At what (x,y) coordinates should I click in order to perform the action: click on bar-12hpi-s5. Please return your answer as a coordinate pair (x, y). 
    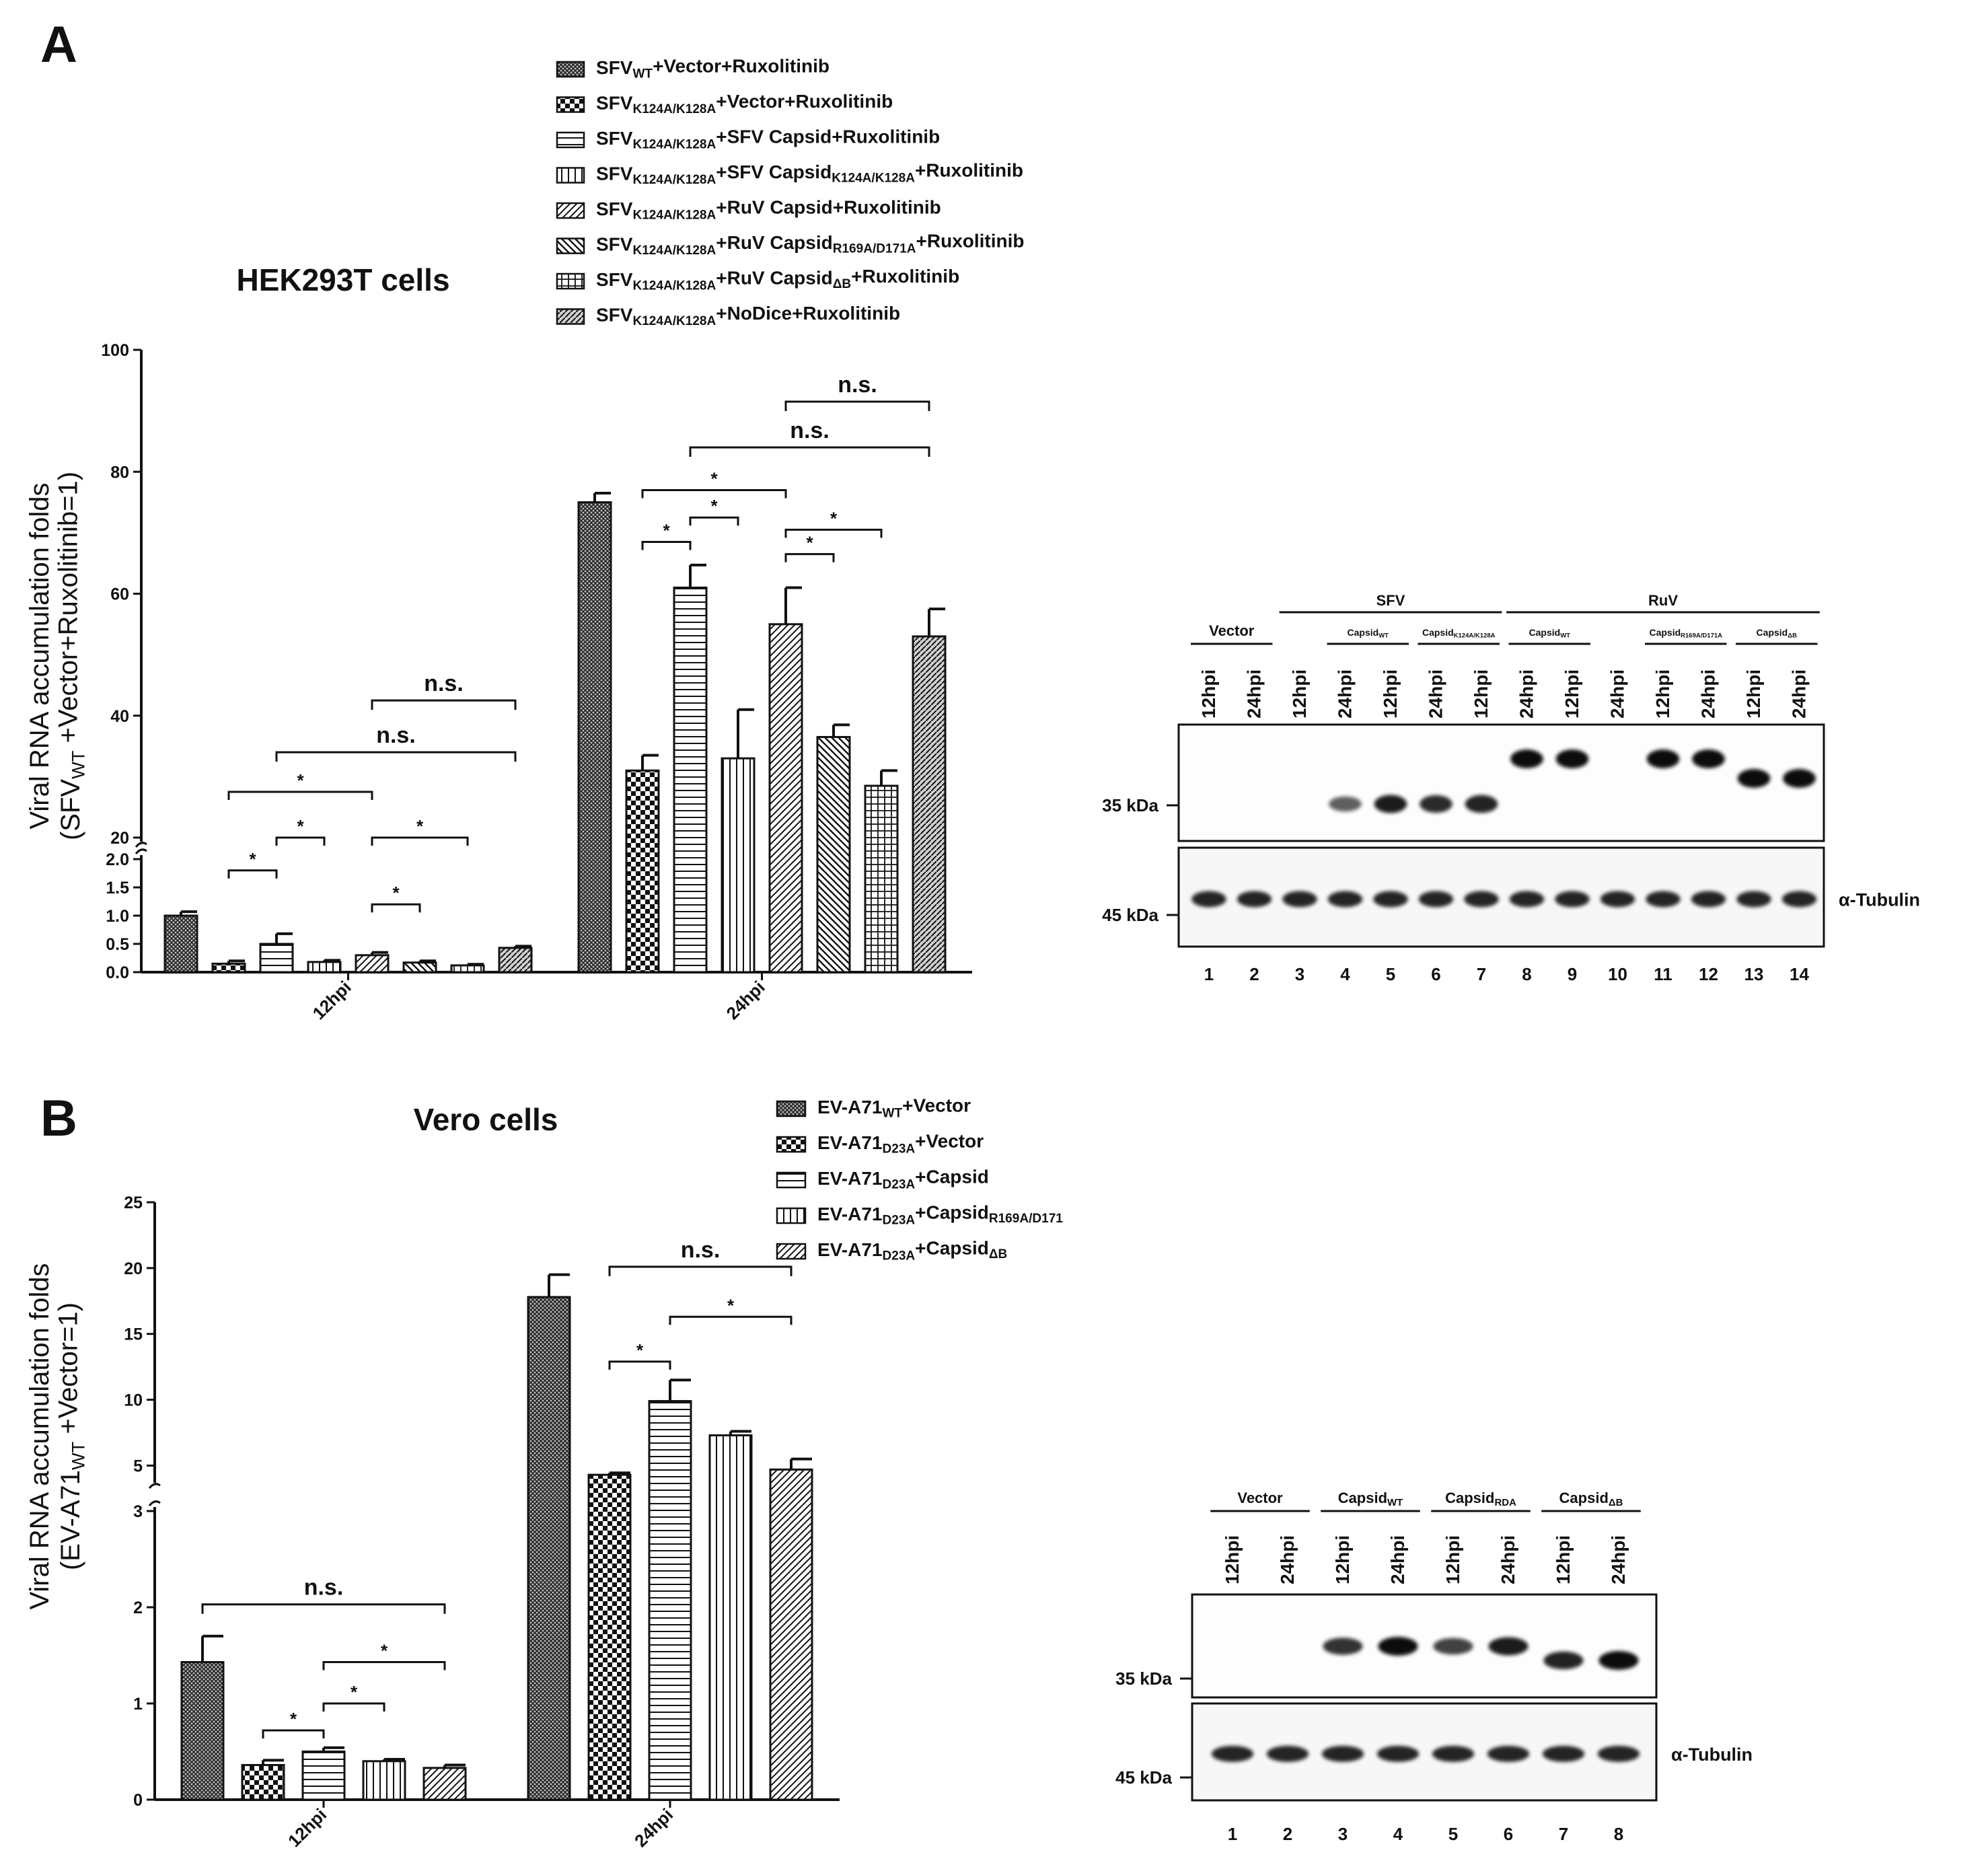
    Looking at the image, I should click on (372, 964).